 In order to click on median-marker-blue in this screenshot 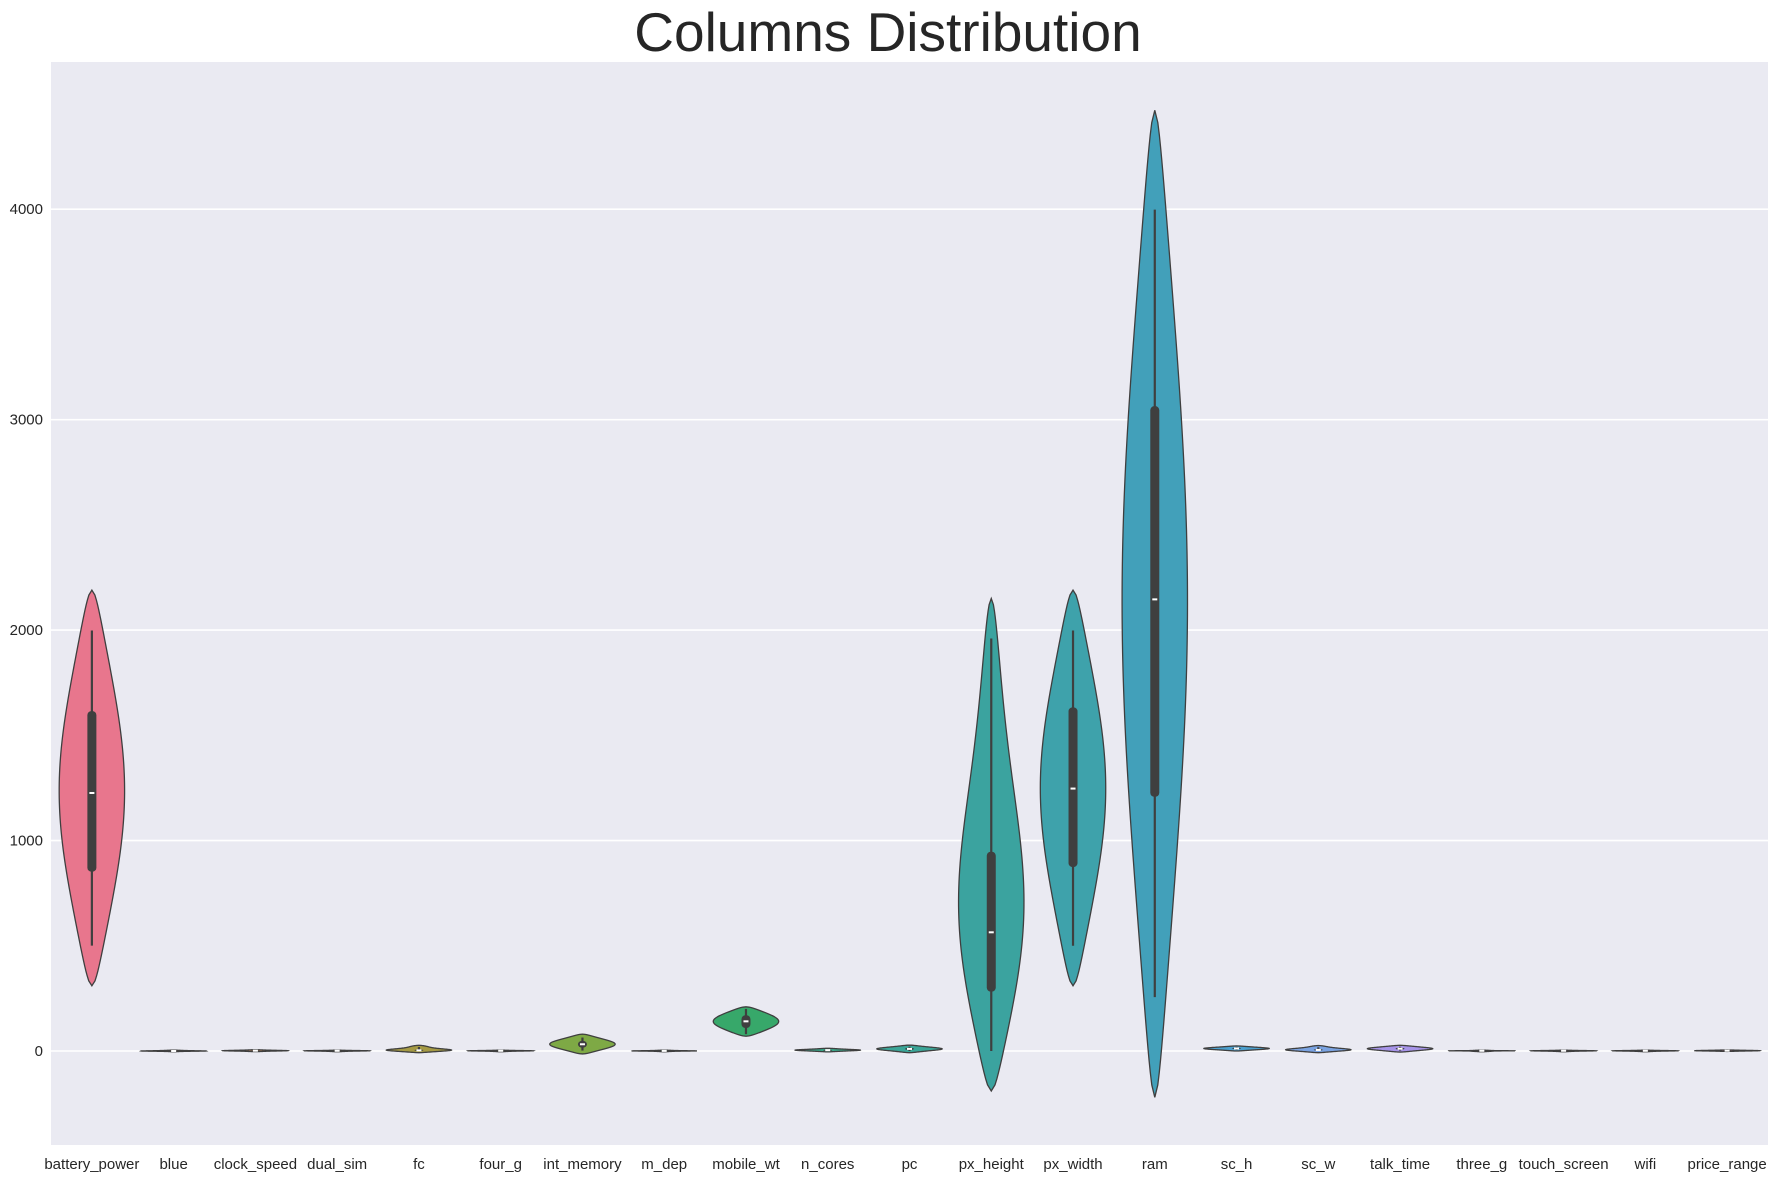, I will do `click(174, 1051)`.